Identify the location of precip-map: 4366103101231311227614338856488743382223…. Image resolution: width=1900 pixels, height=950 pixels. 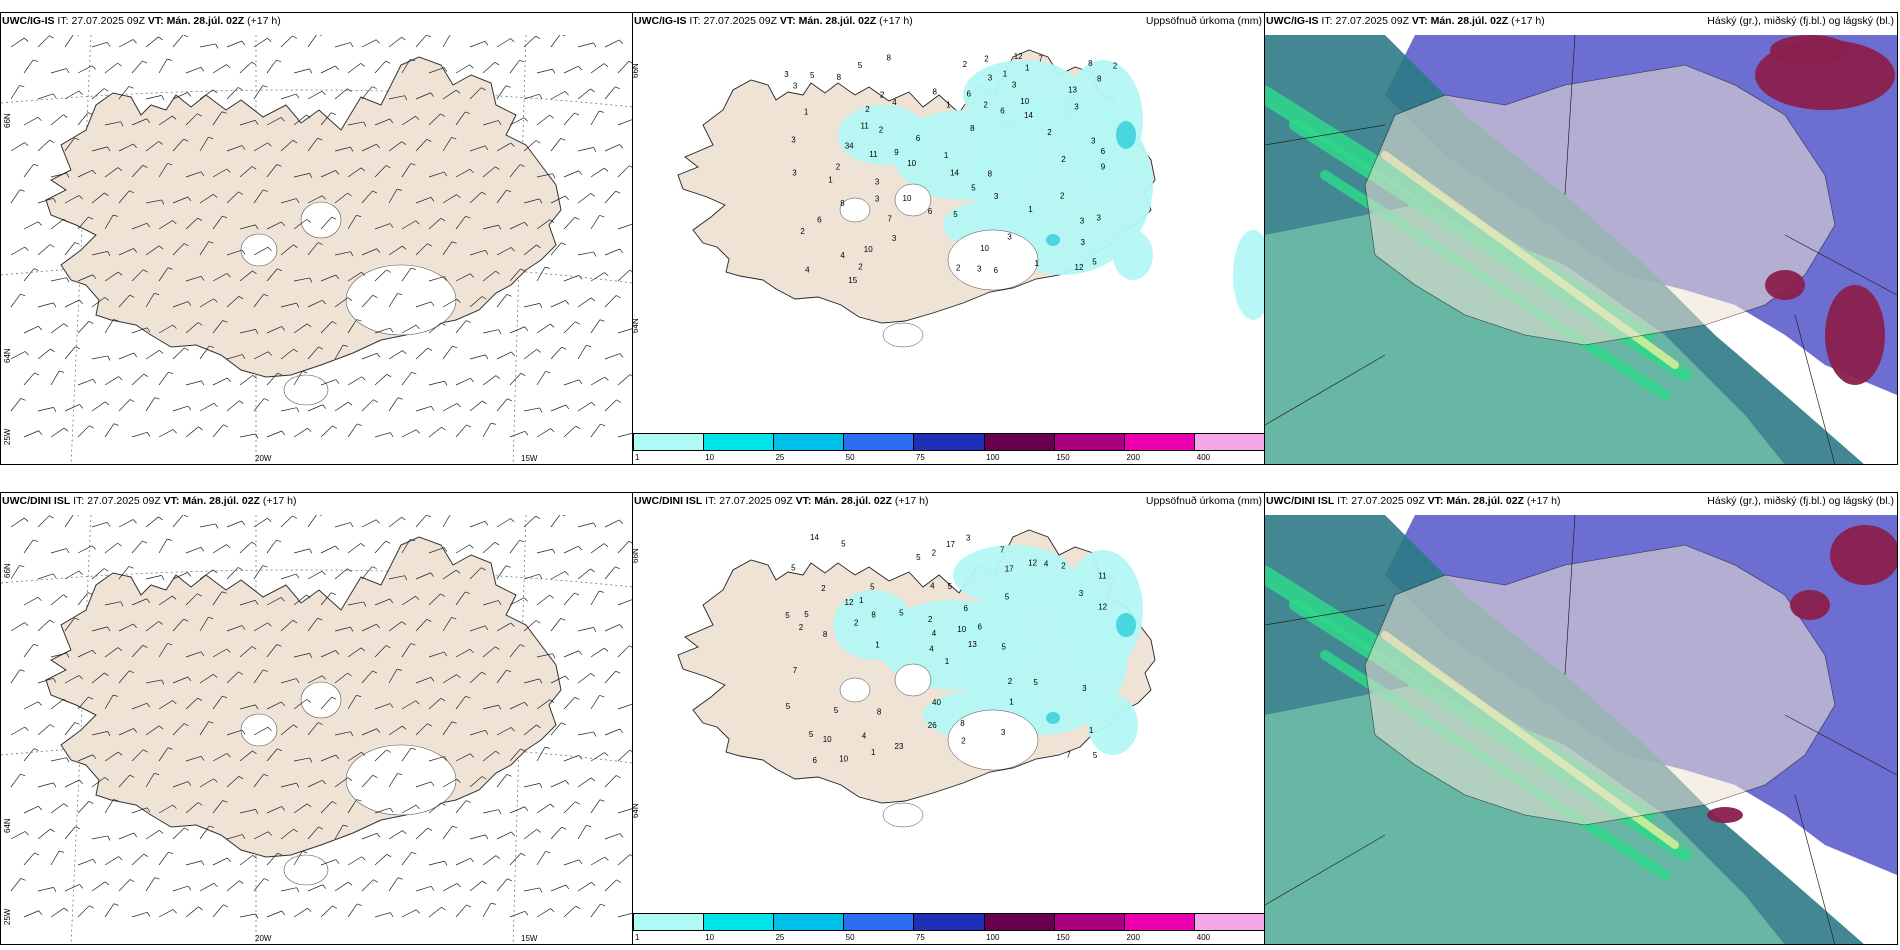
(971, 198).